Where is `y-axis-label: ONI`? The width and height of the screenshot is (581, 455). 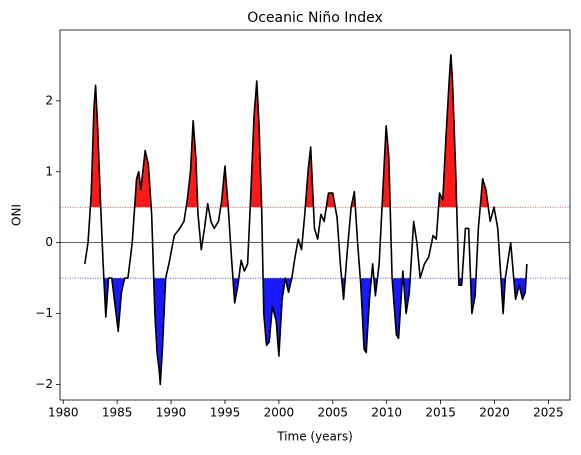
y-axis-label: ONI is located at coordinates (17, 215).